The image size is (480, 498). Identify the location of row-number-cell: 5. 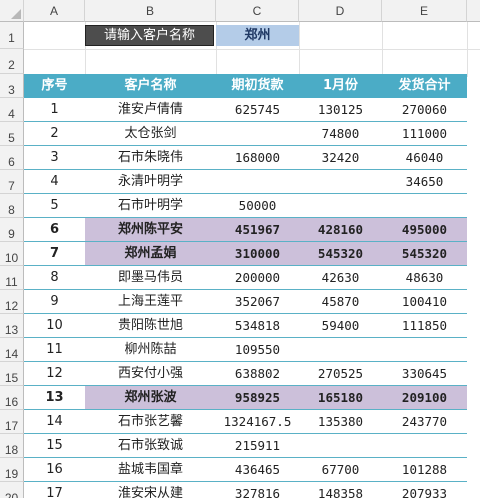
(54, 205).